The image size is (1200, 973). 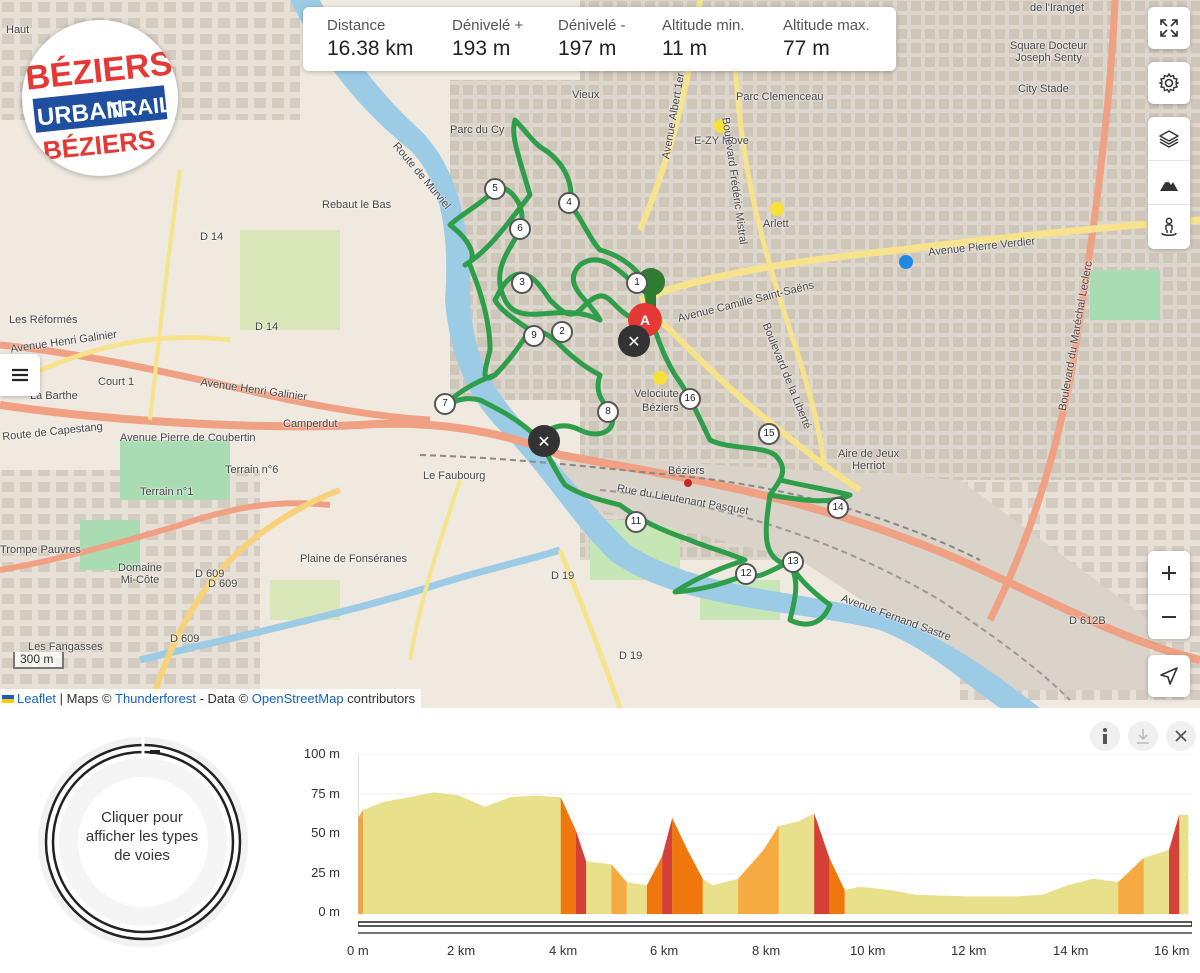 What do you see at coordinates (142, 836) in the screenshot?
I see `donut-hint-text: Cliquer pour afficher les types de voies` at bounding box center [142, 836].